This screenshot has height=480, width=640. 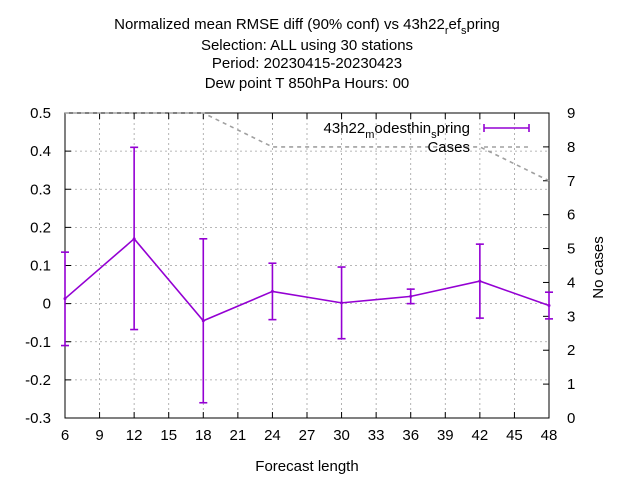 I want to click on chart-title-line-2: Selection: ALL using 30 stations, so click(x=307, y=45).